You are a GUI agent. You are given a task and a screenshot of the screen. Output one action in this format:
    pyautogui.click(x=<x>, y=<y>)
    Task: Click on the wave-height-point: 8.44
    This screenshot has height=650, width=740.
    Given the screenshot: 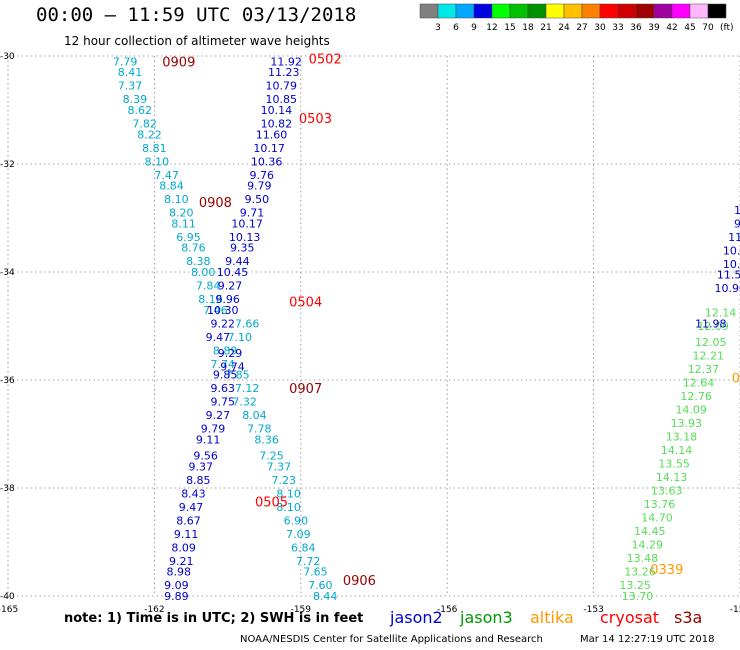 What is the action you would take?
    pyautogui.click(x=325, y=596)
    